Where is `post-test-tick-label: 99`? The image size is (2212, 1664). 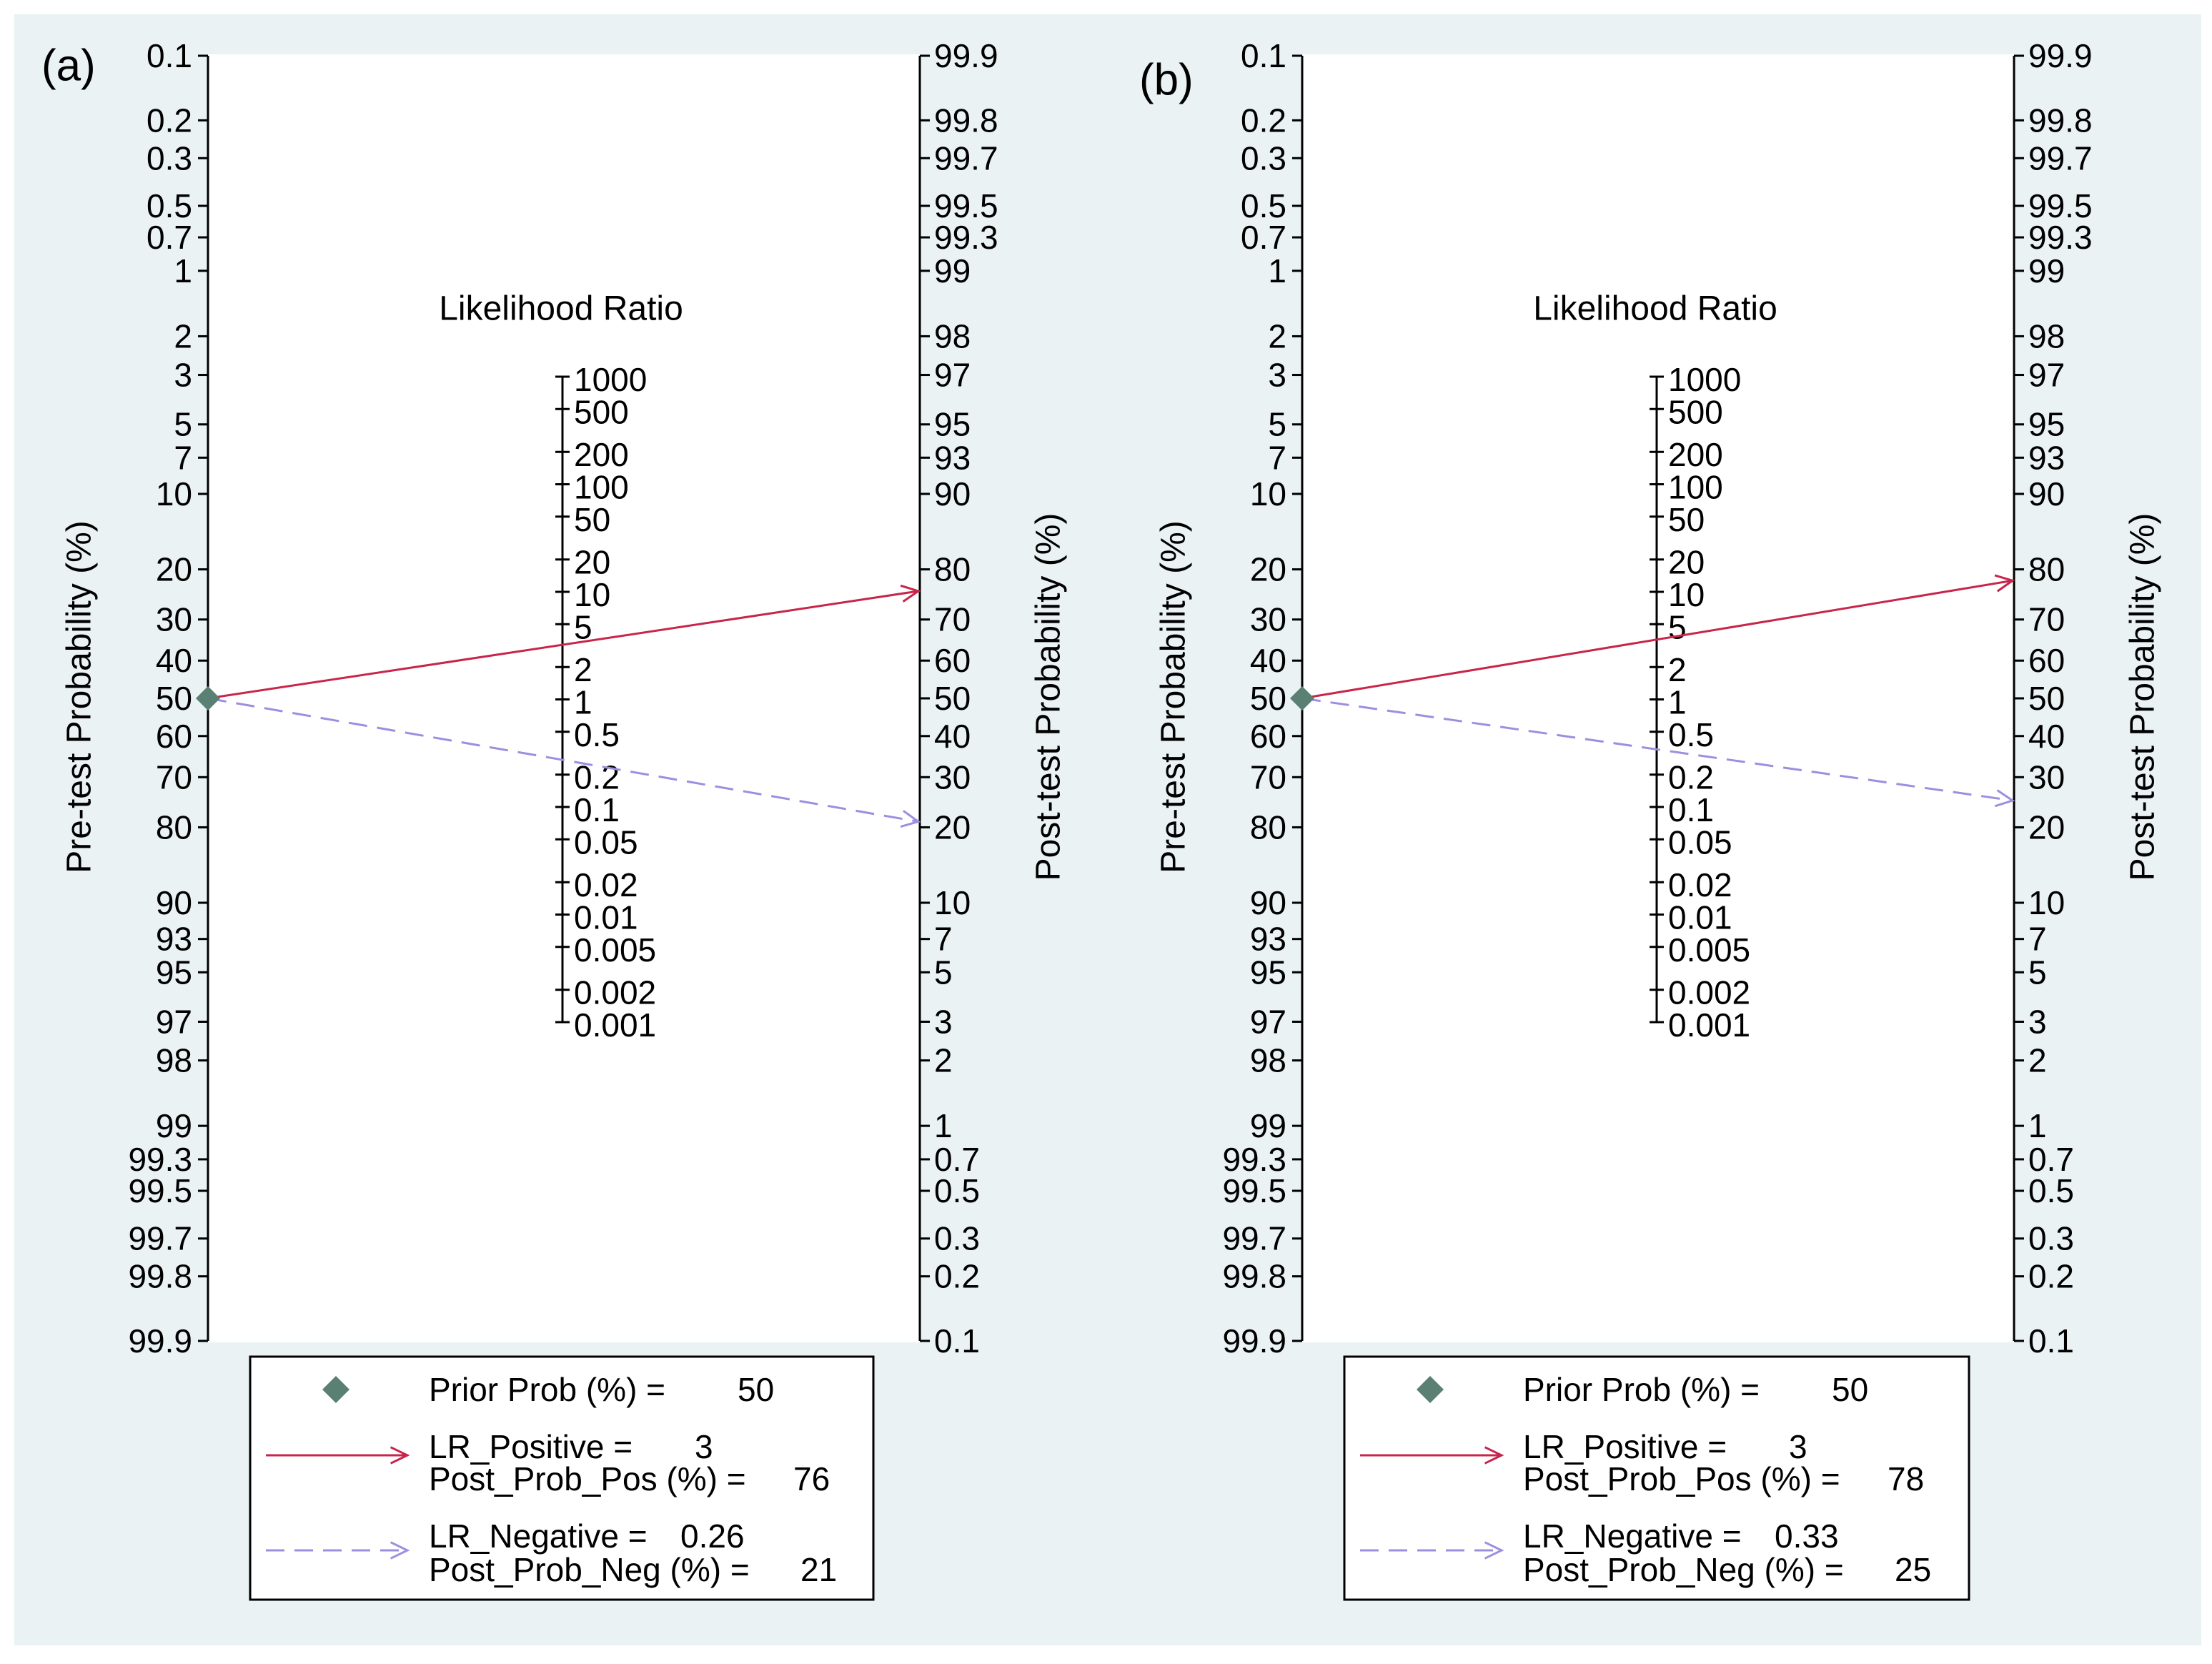 post-test-tick-label: 99 is located at coordinates (2046, 270).